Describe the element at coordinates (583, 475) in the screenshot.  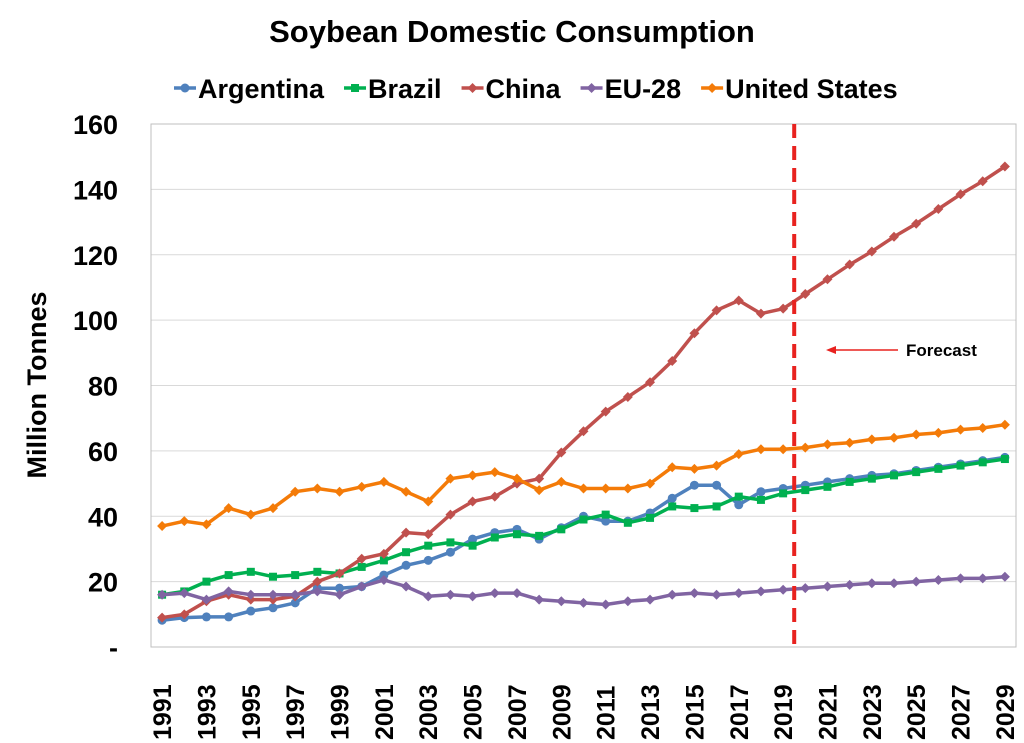
I see `series-united-states` at that location.